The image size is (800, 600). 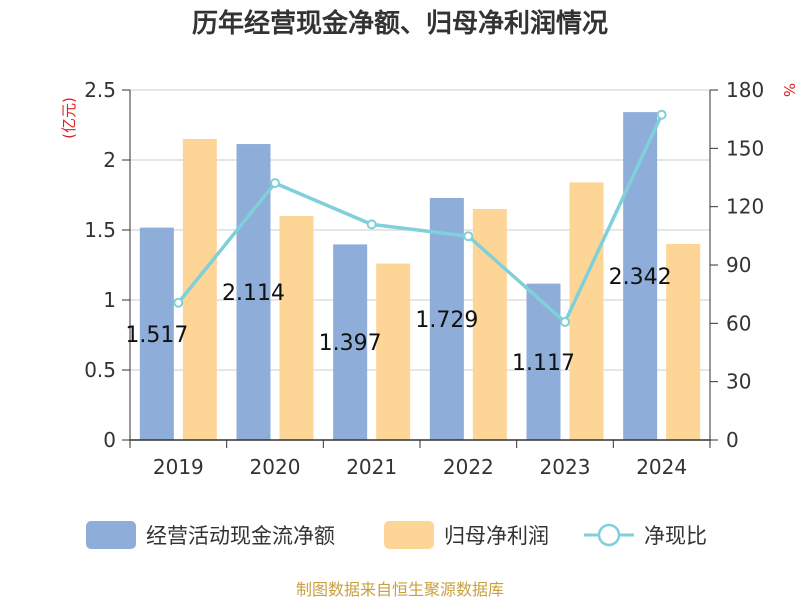 I want to click on right-tick-label: 0, so click(x=732, y=440).